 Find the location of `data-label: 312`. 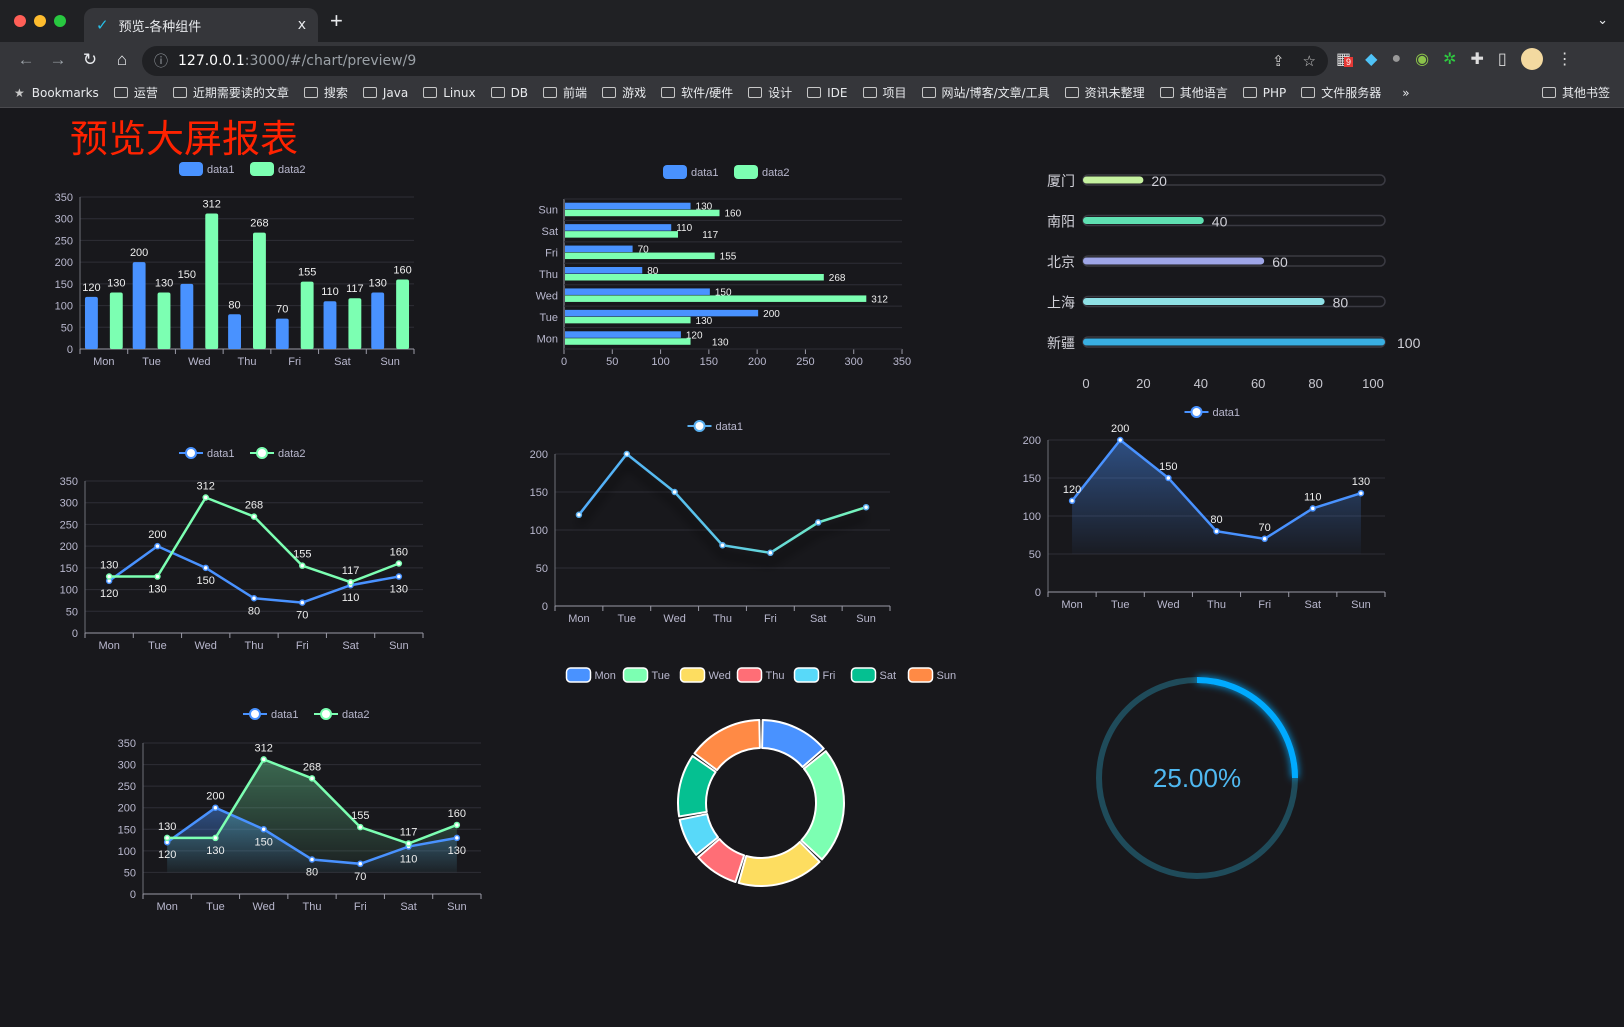

data-label: 312 is located at coordinates (212, 205).